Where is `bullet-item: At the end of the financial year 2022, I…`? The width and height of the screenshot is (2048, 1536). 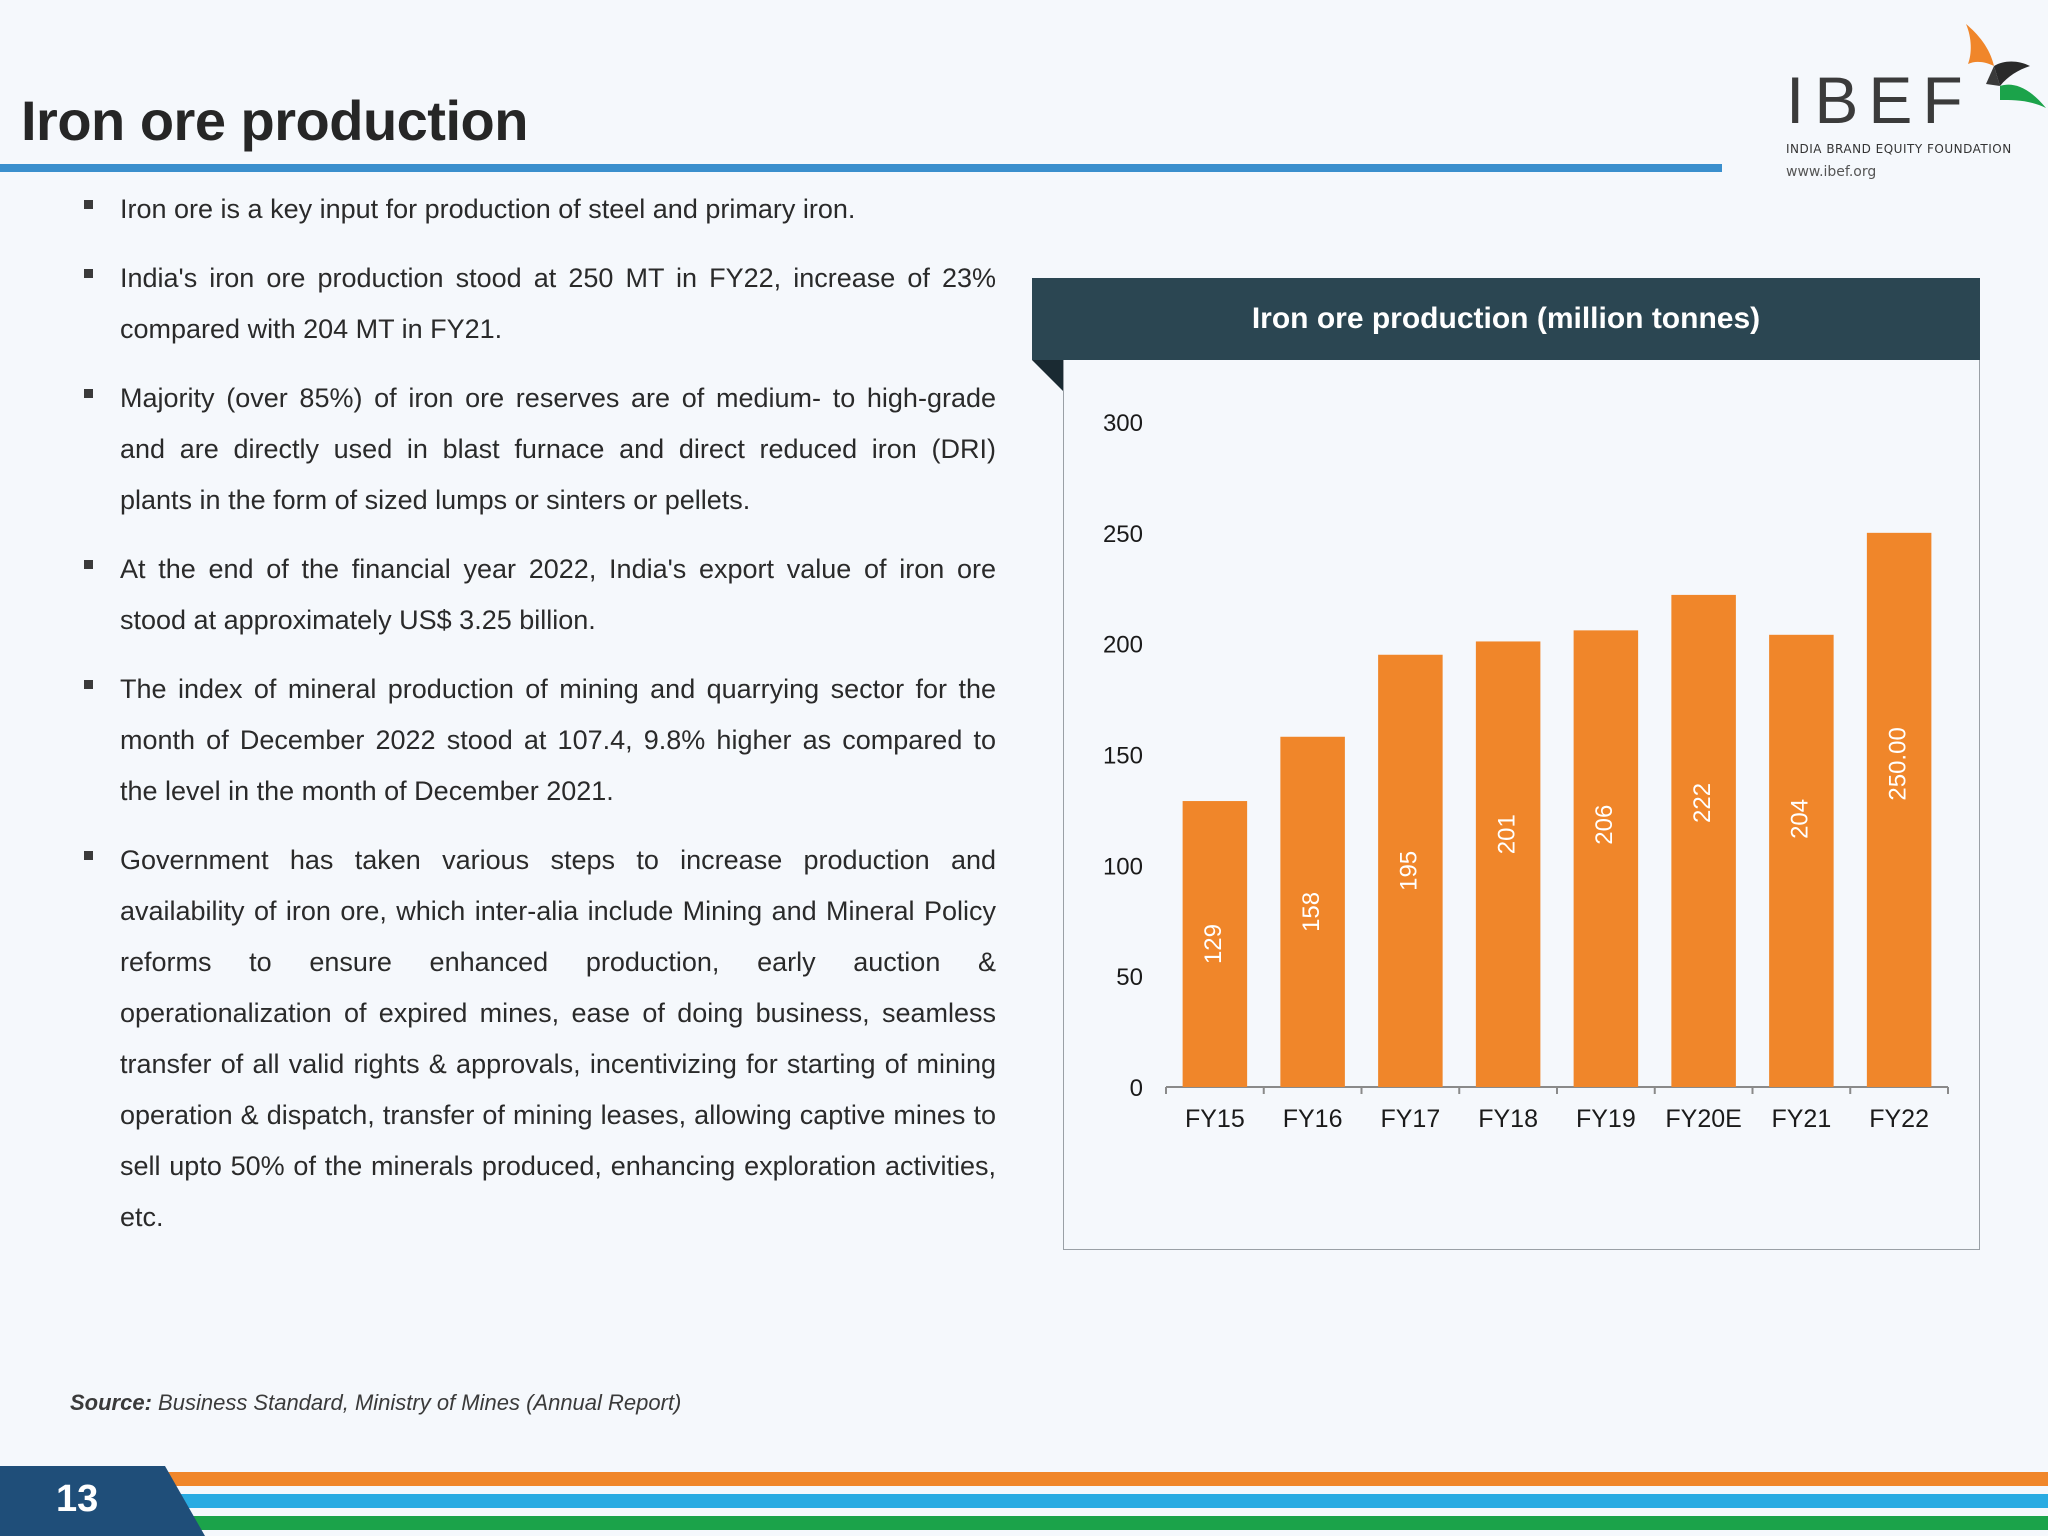 bullet-item: At the end of the financial year 2022, I… is located at coordinates (540, 595).